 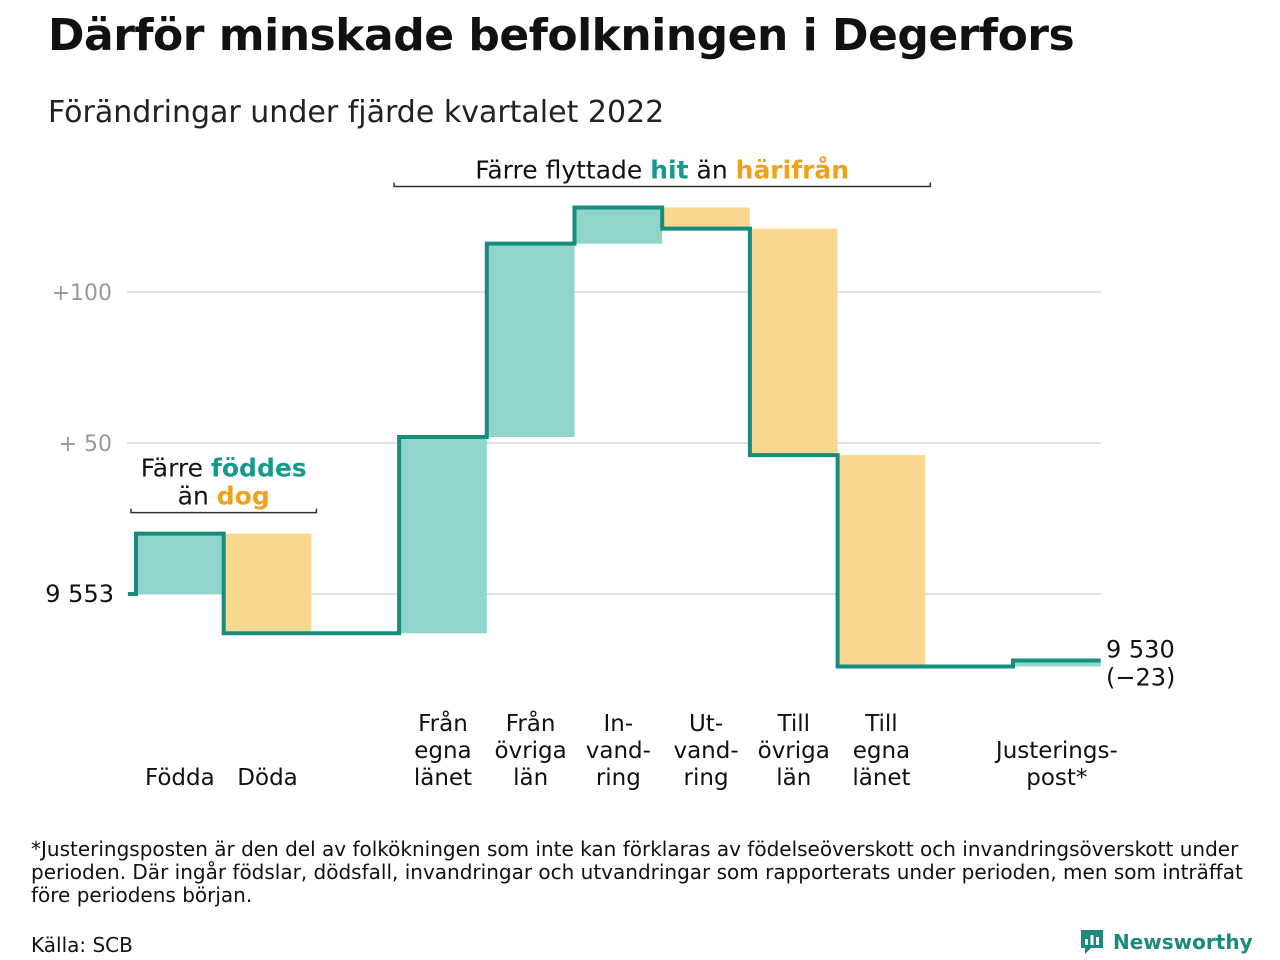 I want to click on annotation-text: Färre föddes, so click(x=224, y=468).